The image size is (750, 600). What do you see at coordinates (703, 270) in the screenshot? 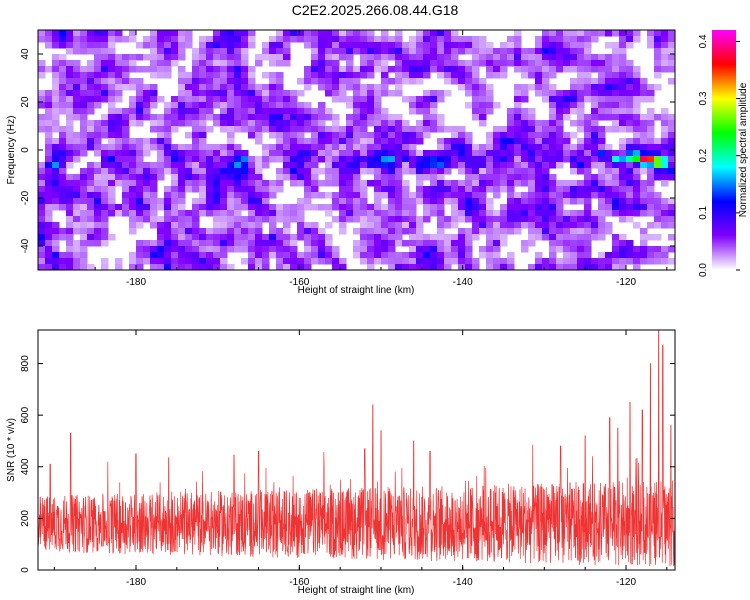
I see `colorbar-tick-label: 0.0` at bounding box center [703, 270].